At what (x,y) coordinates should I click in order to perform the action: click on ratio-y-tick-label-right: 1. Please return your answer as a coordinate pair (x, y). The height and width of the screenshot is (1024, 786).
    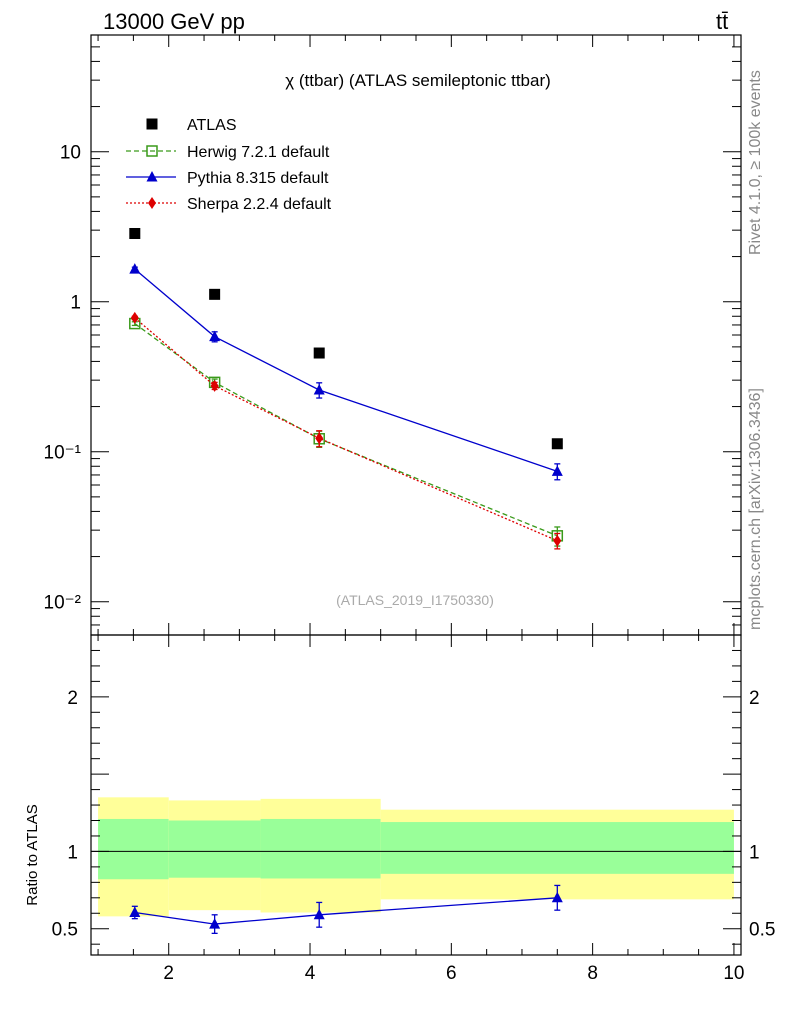
    Looking at the image, I should click on (754, 852).